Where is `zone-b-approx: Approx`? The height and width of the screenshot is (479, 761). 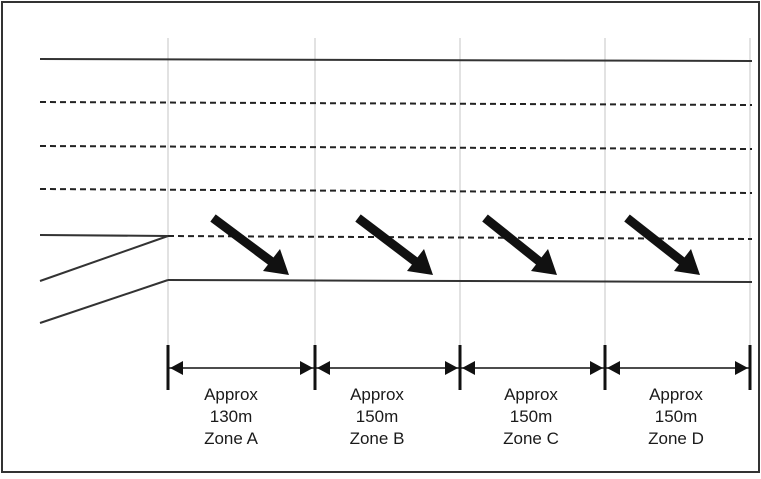
zone-b-approx: Approx is located at coordinates (377, 394).